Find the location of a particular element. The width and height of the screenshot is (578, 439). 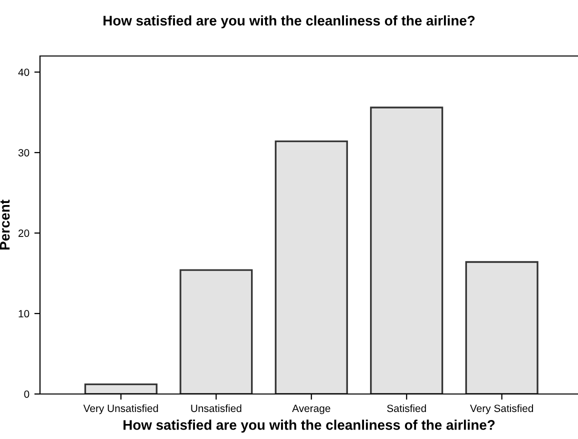

y-tick-label: 10 is located at coordinates (24, 314).